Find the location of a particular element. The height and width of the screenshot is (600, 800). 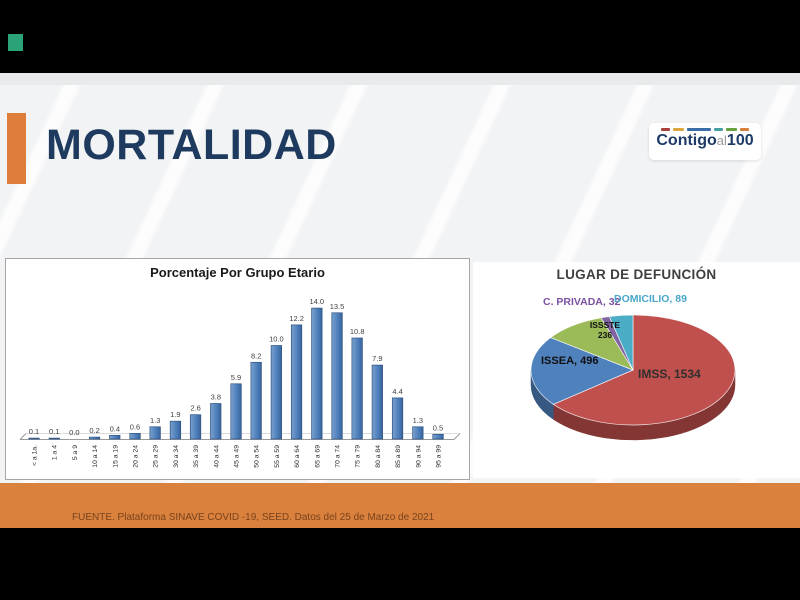

top-letterbox is located at coordinates (400, 36).